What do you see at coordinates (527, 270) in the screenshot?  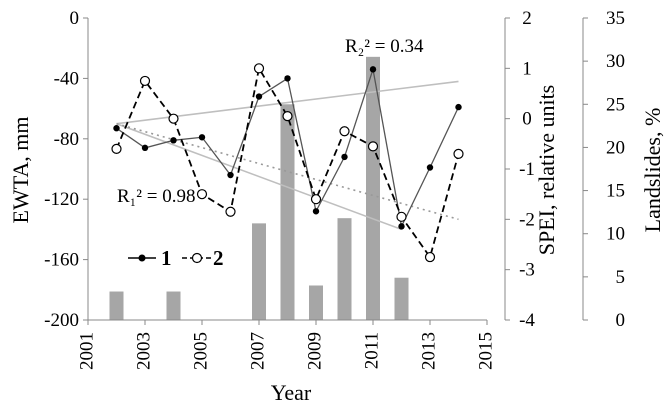 I see `right1-tick-label: -3` at bounding box center [527, 270].